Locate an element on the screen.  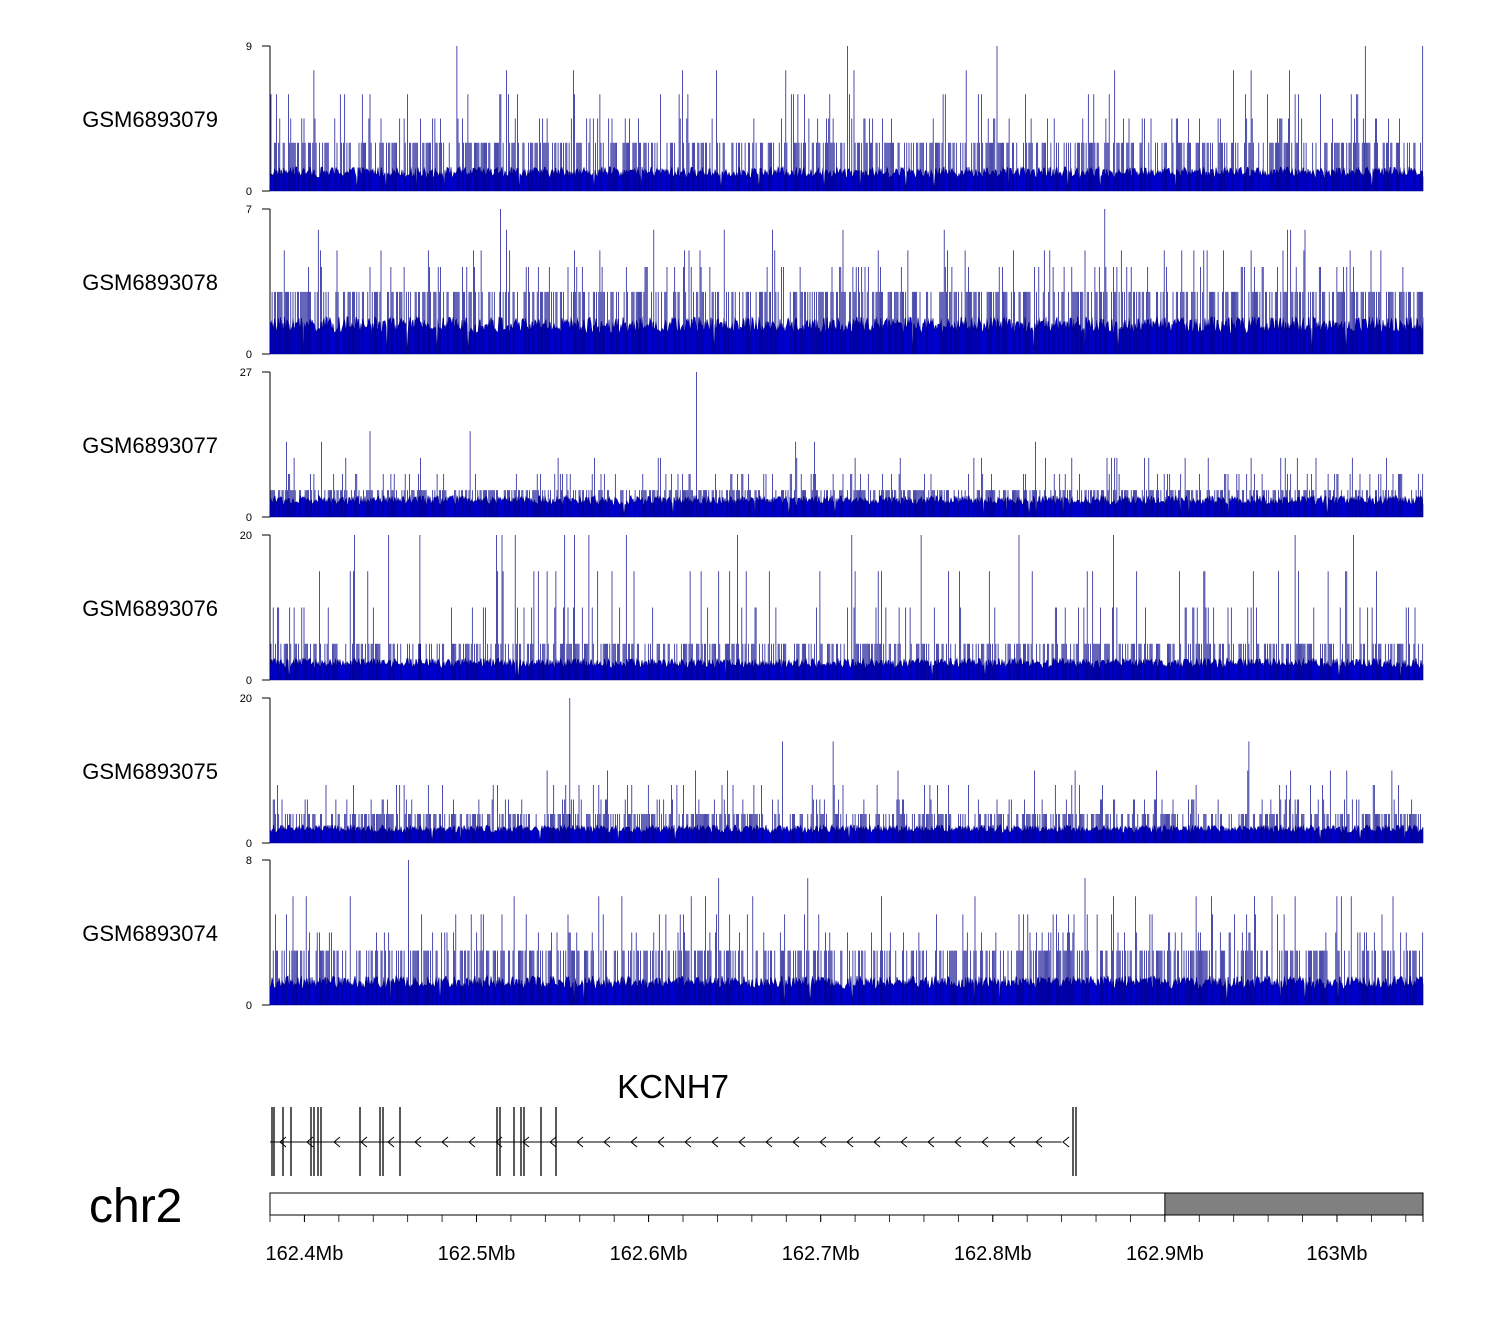
track-GSM6893074: GSM6893074 8 0 is located at coordinates (753, 933).